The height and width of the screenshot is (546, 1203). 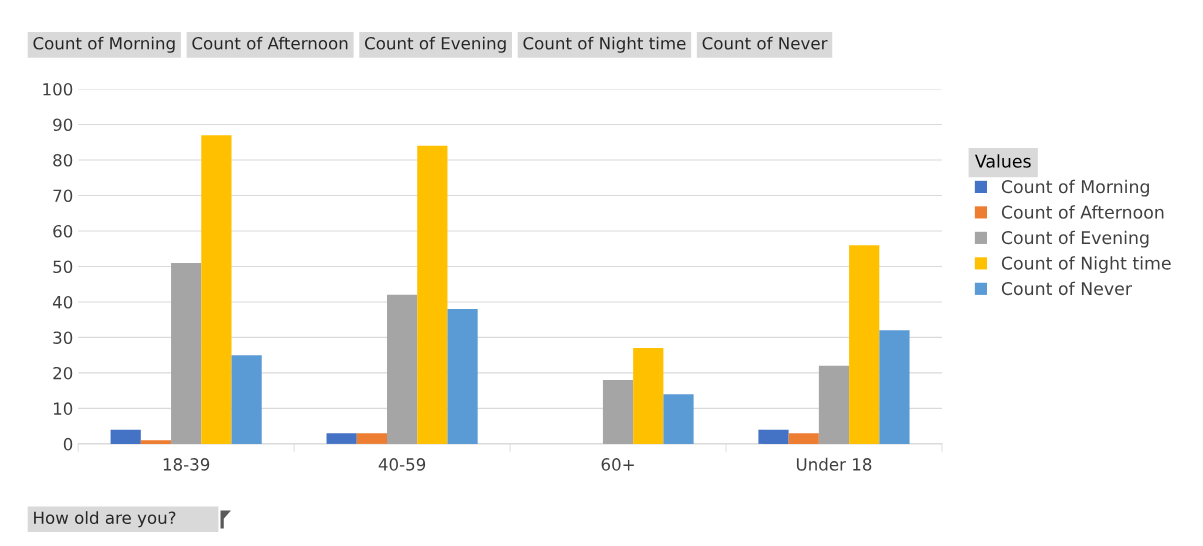 What do you see at coordinates (765, 43) in the screenshot?
I see `text: Count of Never` at bounding box center [765, 43].